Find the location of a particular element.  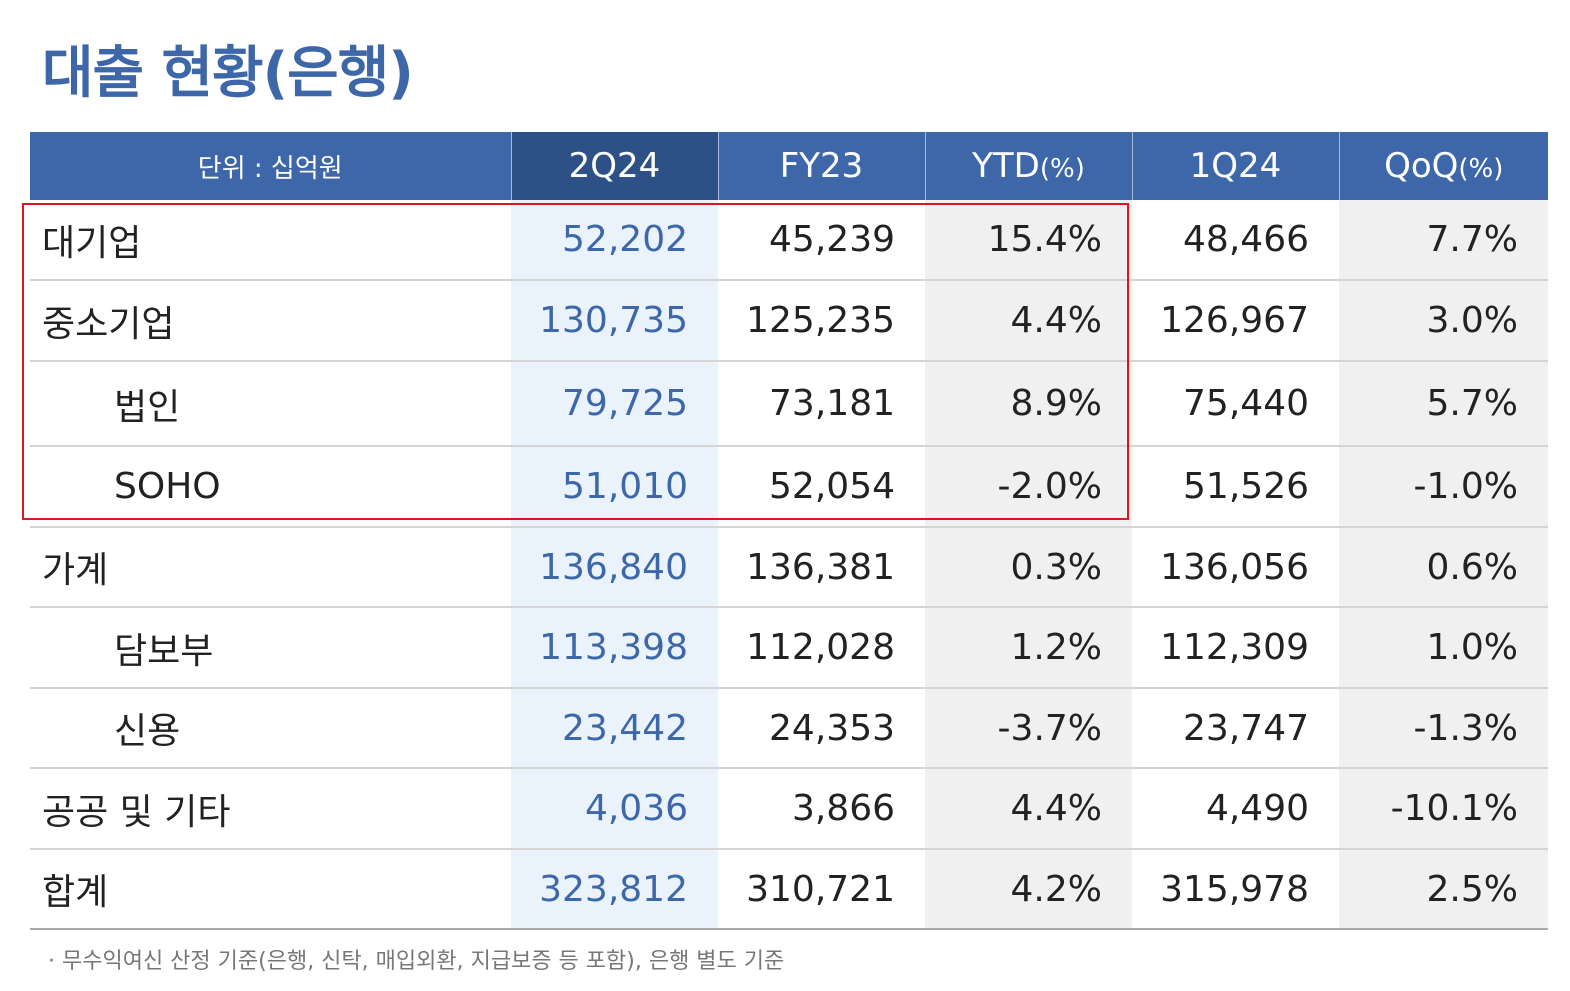

row-label: 법인 is located at coordinates (270, 404).